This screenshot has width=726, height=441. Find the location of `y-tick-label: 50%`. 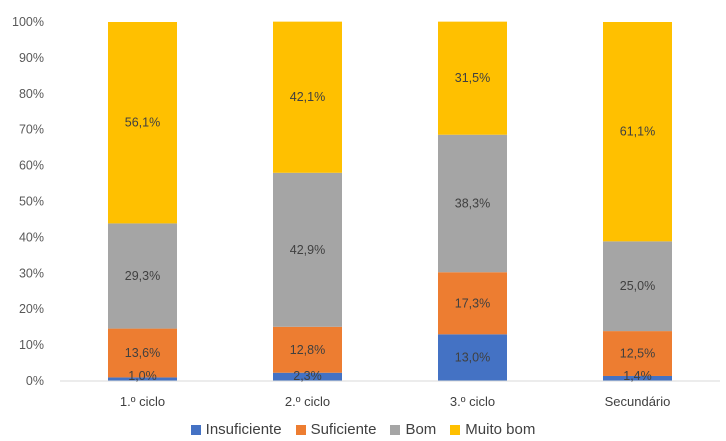

y-tick-label: 50% is located at coordinates (31, 202).